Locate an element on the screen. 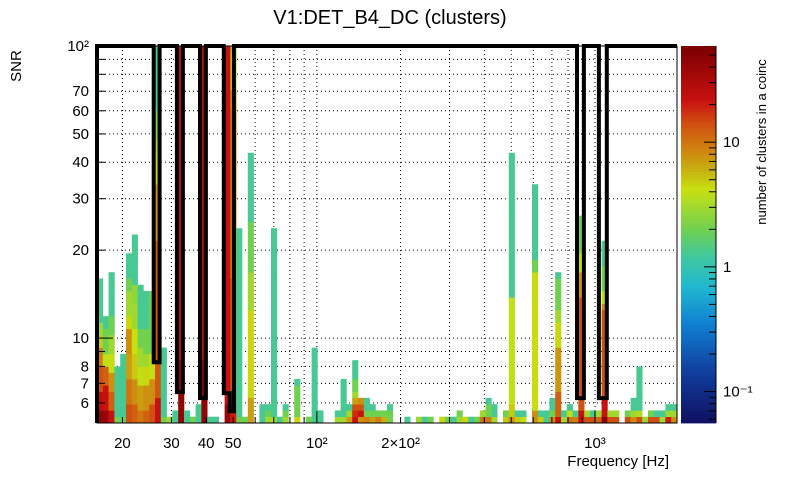  colorbar-tick-label: 10 is located at coordinates (731, 142).